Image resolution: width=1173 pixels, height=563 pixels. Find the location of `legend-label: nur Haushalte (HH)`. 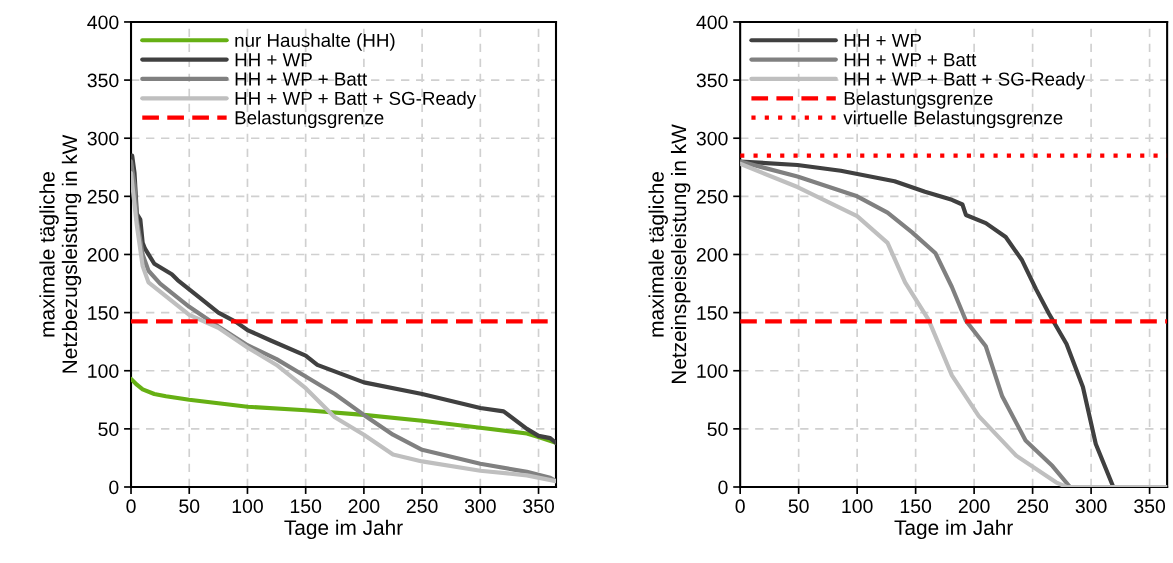

legend-label: nur Haushalte (HH) is located at coordinates (315, 42).